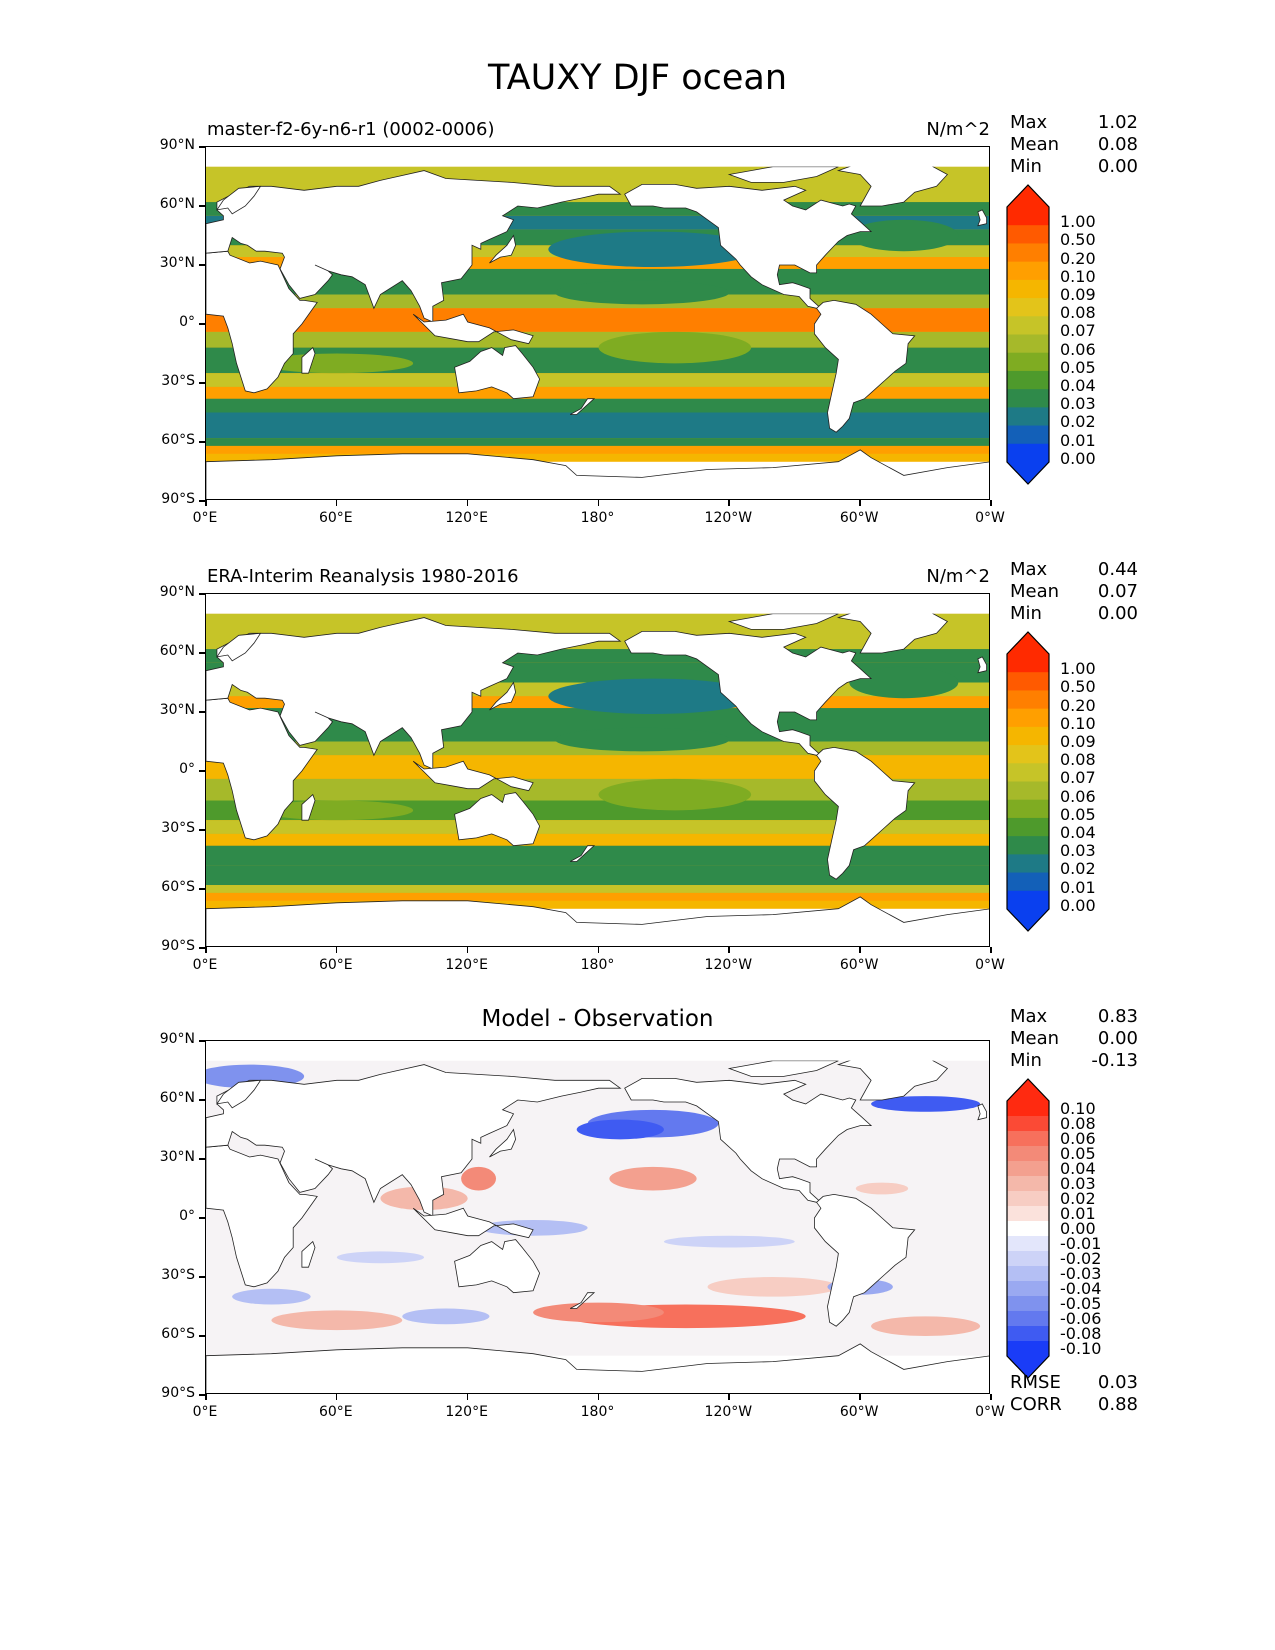  Describe the element at coordinates (178, 1275) in the screenshot. I see `y-tick-label: 30°S` at that location.